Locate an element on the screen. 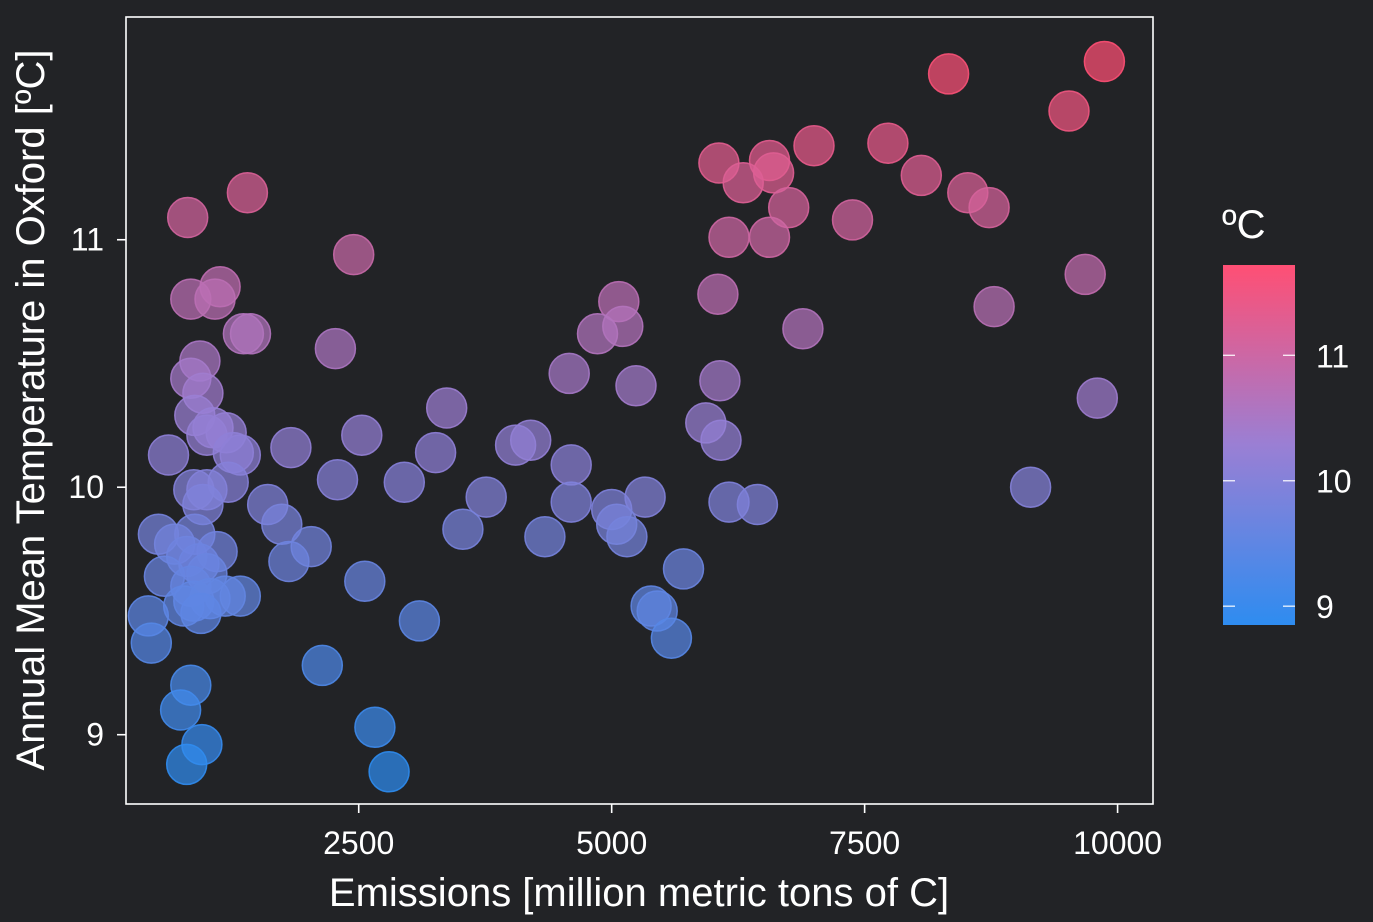 This screenshot has height=922, width=1373. x-tick-label: 5000 is located at coordinates (611, 843).